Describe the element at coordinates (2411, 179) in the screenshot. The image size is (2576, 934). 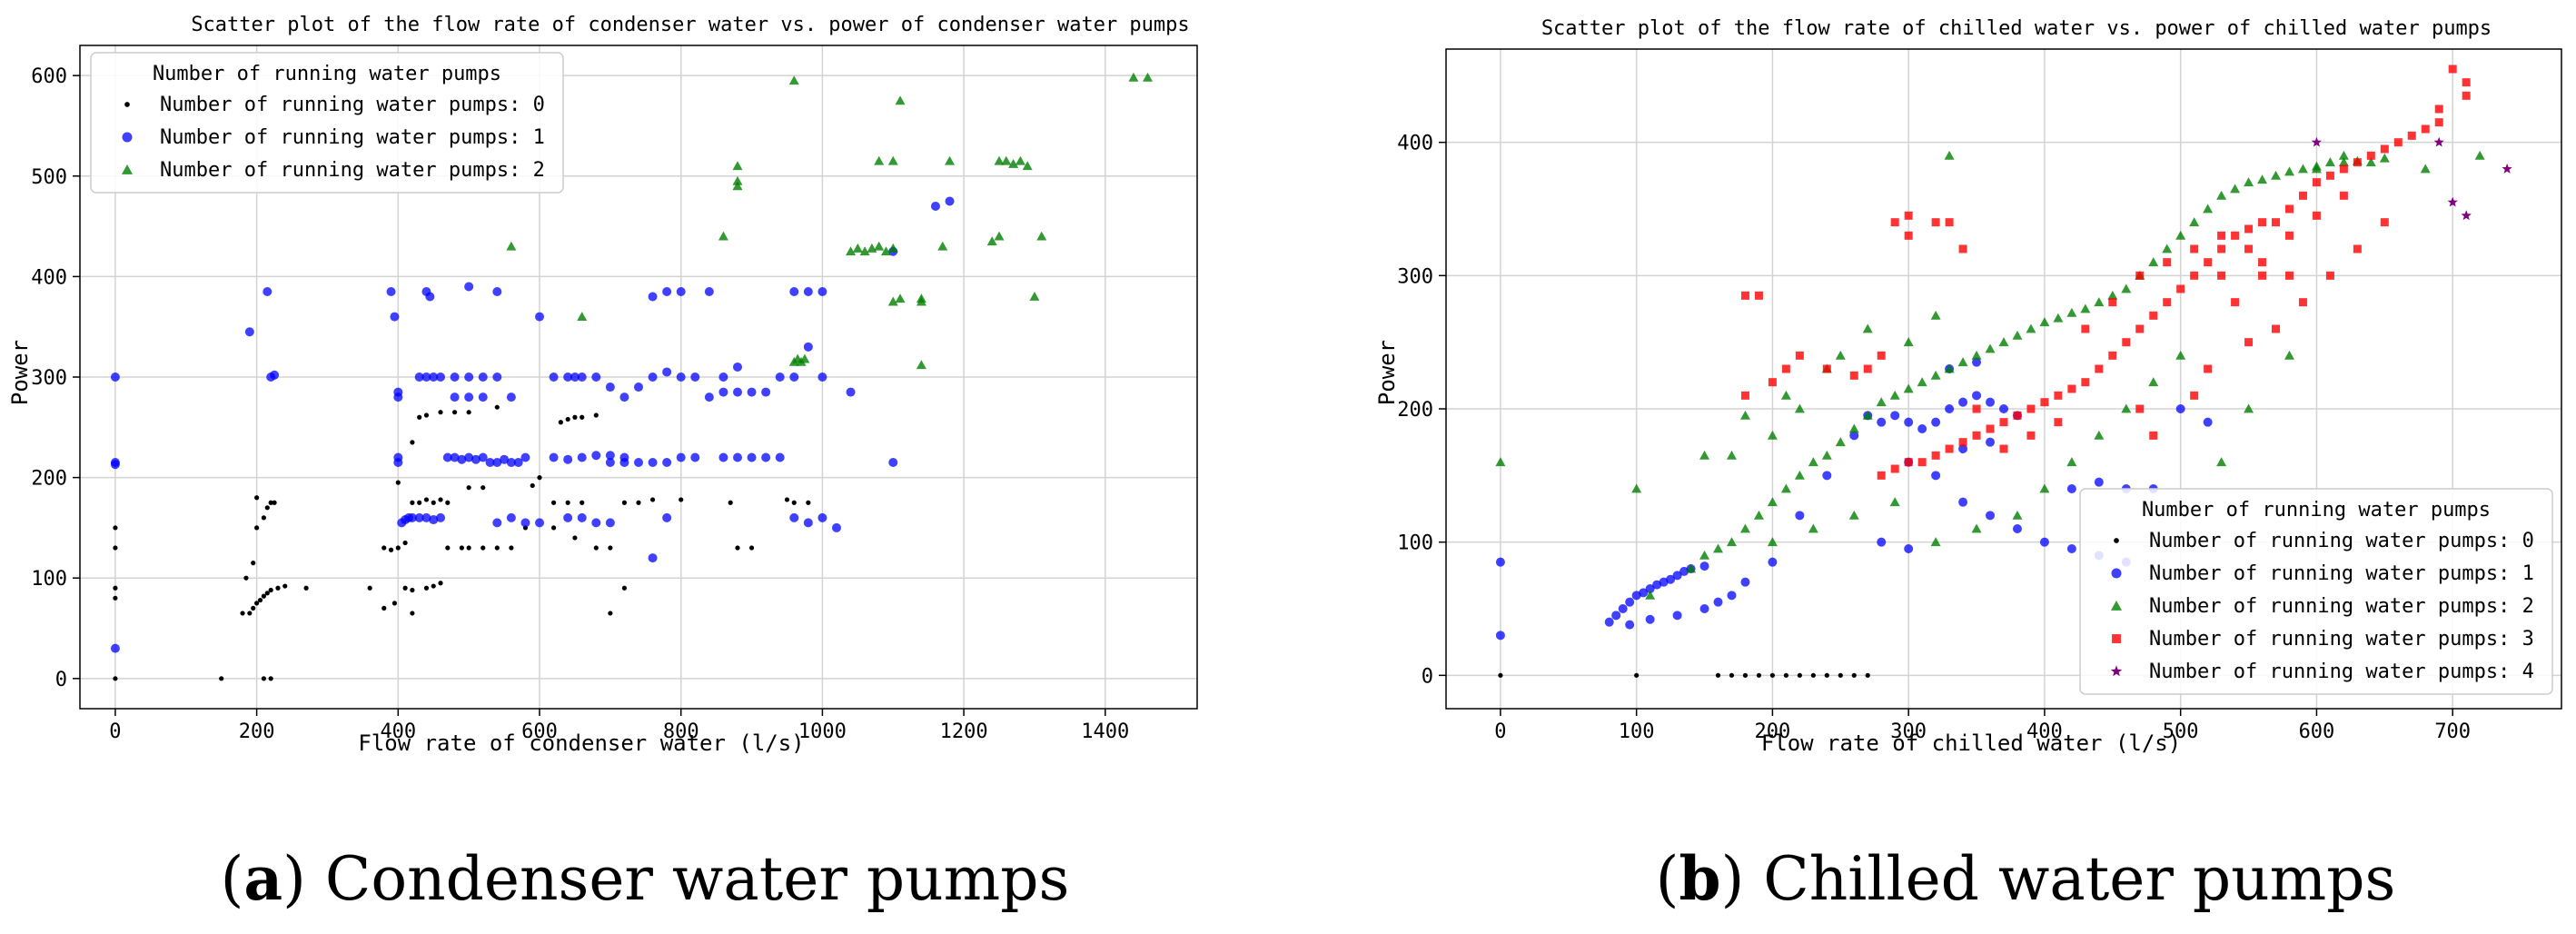
I see `series-4-points` at that location.